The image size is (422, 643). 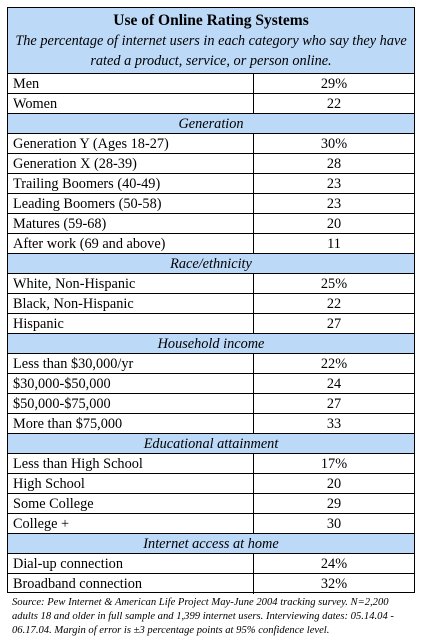 What do you see at coordinates (211, 344) in the screenshot?
I see `section-header: Household income` at bounding box center [211, 344].